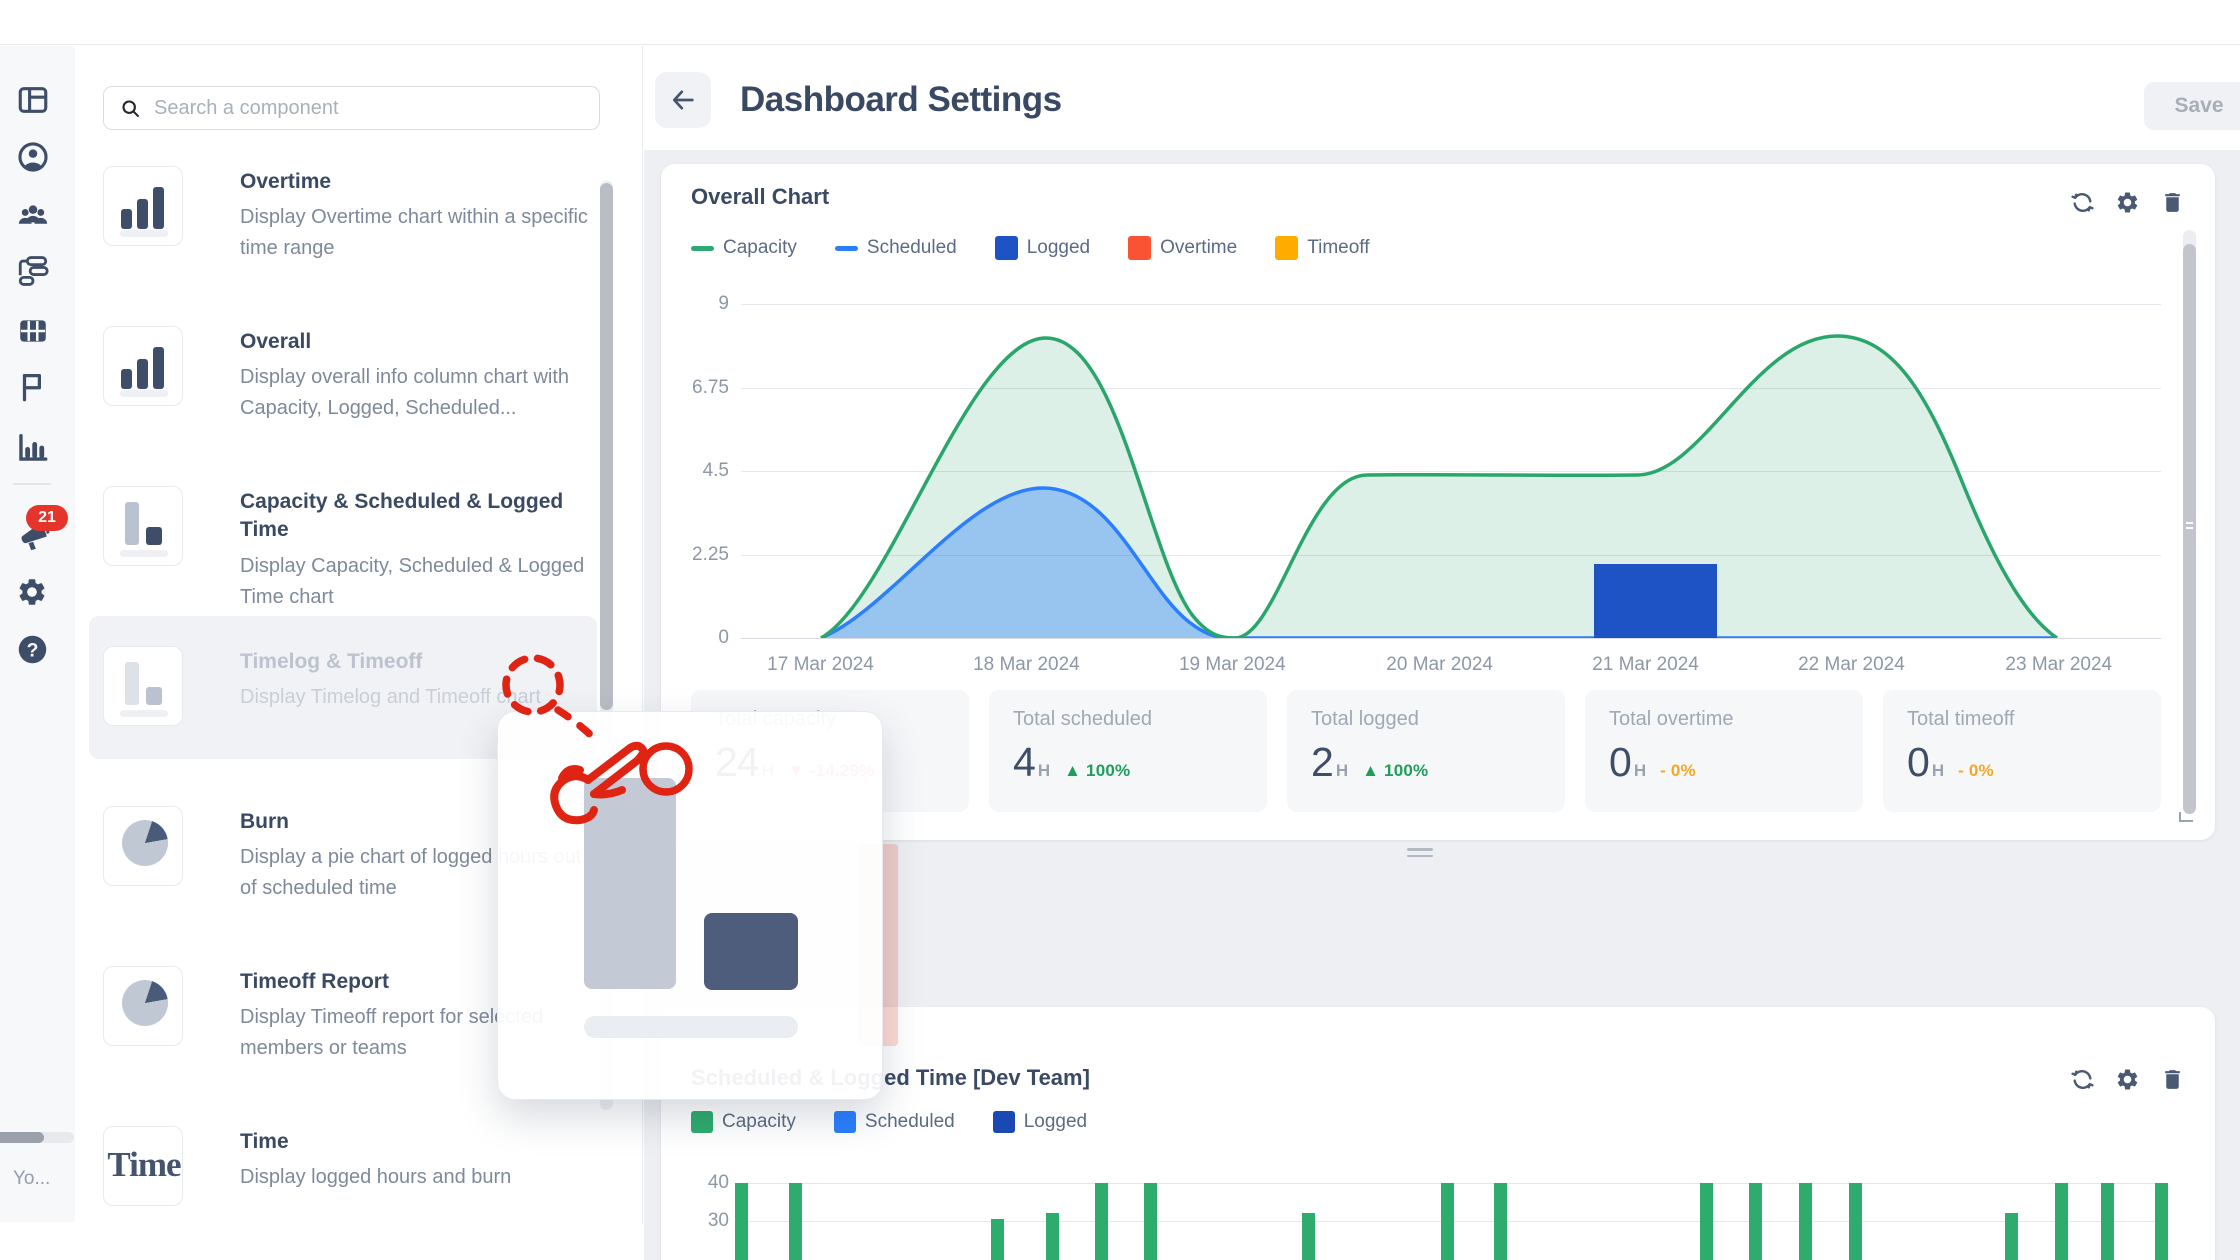 The width and height of the screenshot is (2240, 1260). What do you see at coordinates (1182, 248) in the screenshot?
I see `legend-item: Overtime` at bounding box center [1182, 248].